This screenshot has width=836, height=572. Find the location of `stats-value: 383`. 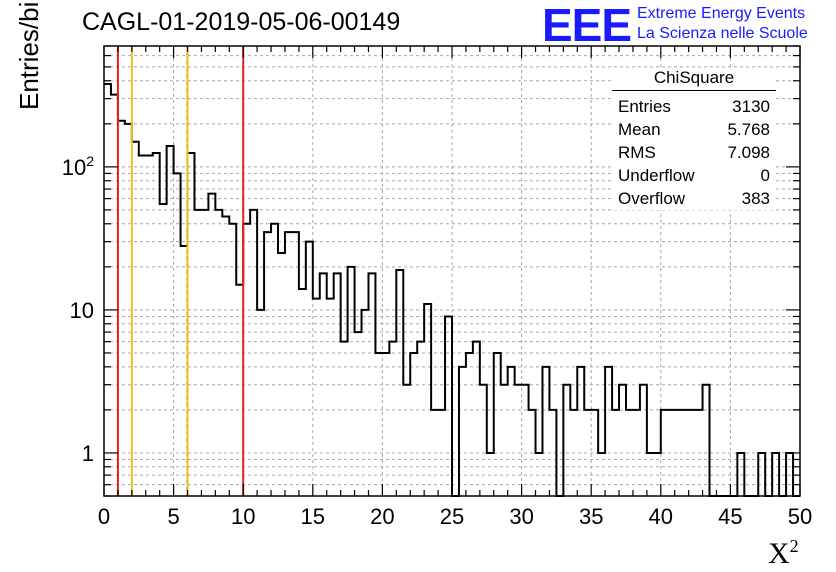

stats-value: 383 is located at coordinates (755, 198).